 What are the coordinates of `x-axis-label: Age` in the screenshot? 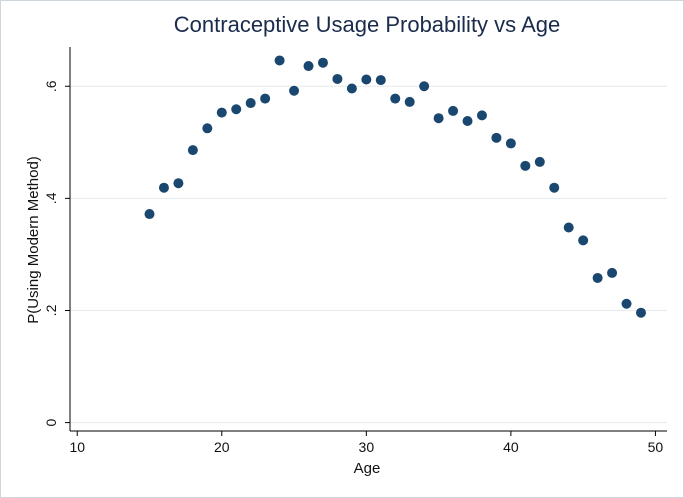 It's located at (367, 468).